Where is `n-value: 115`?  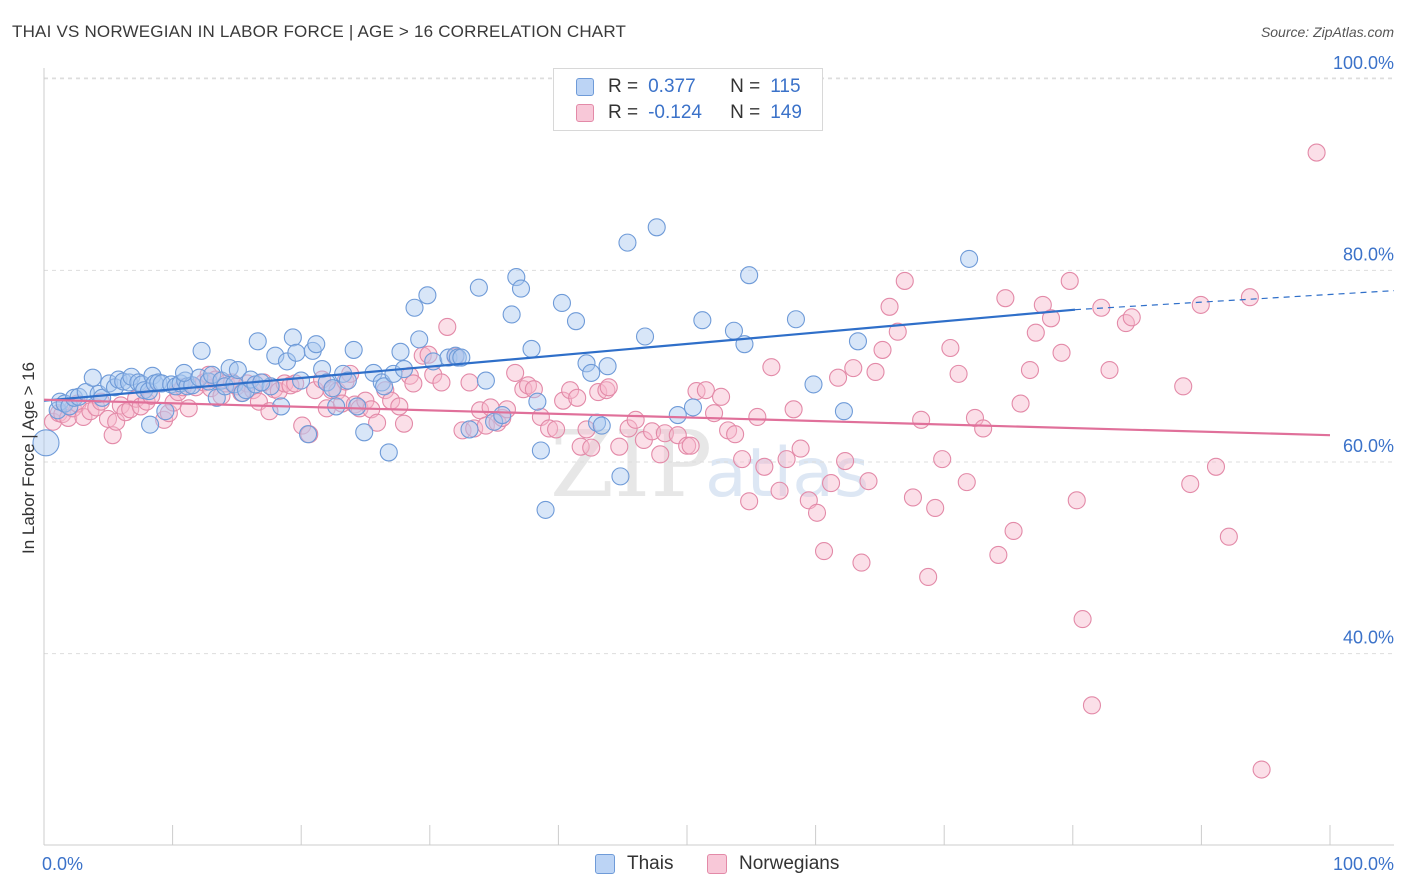 n-value: 115 is located at coordinates (785, 86).